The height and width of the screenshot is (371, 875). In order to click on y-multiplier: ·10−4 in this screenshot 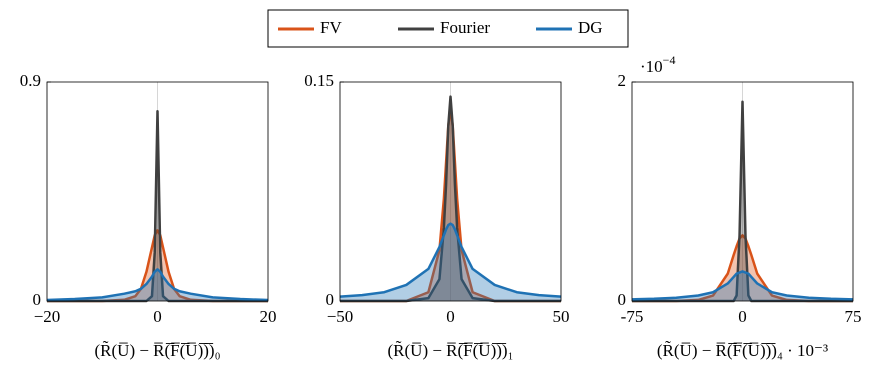, I will do `click(657, 64)`.